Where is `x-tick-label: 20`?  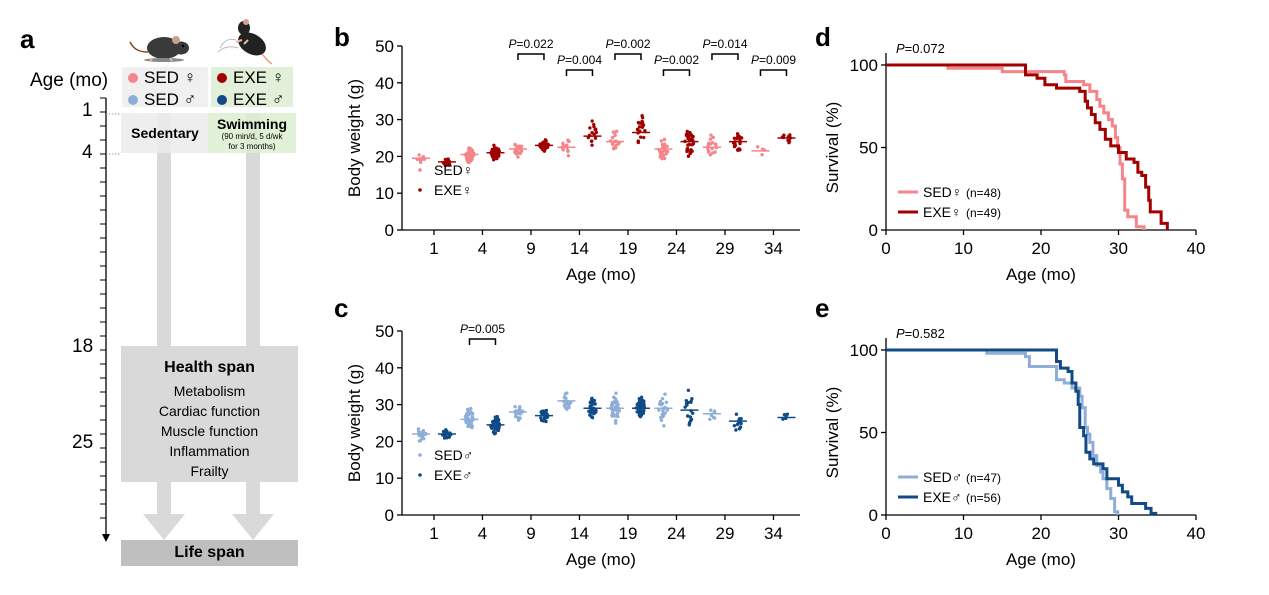 x-tick-label: 20 is located at coordinates (1041, 533).